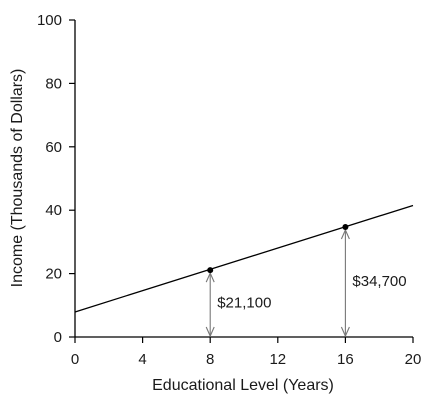 This screenshot has width=424, height=397. What do you see at coordinates (75, 359) in the screenshot?
I see `x-tick-label: 0` at bounding box center [75, 359].